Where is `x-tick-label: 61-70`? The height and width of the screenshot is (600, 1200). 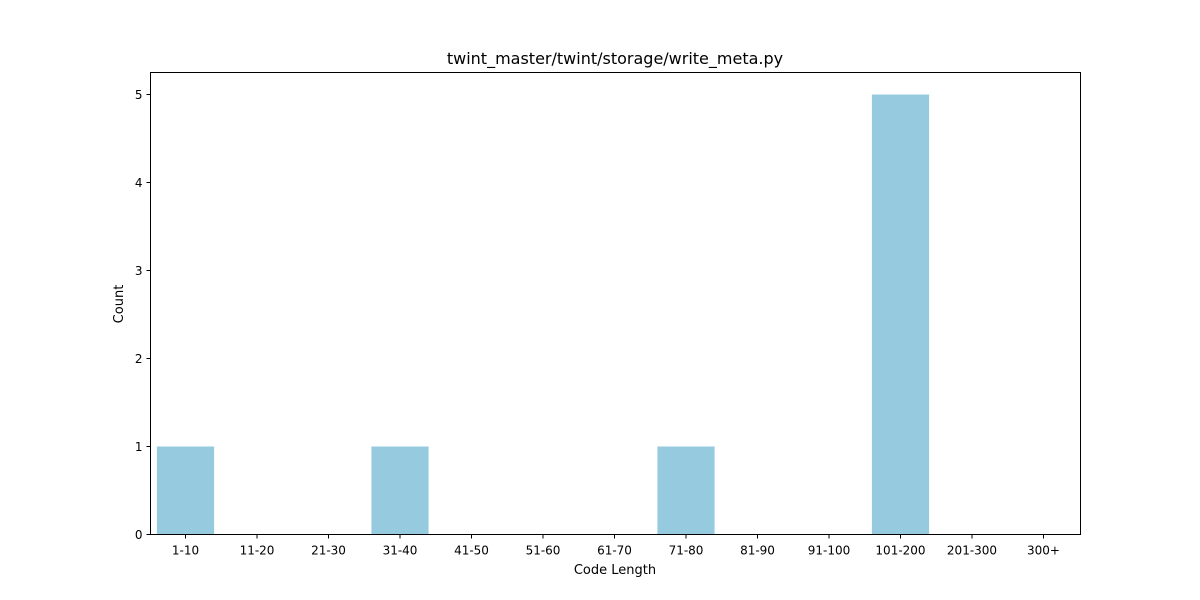 x-tick-label: 61-70 is located at coordinates (614, 551).